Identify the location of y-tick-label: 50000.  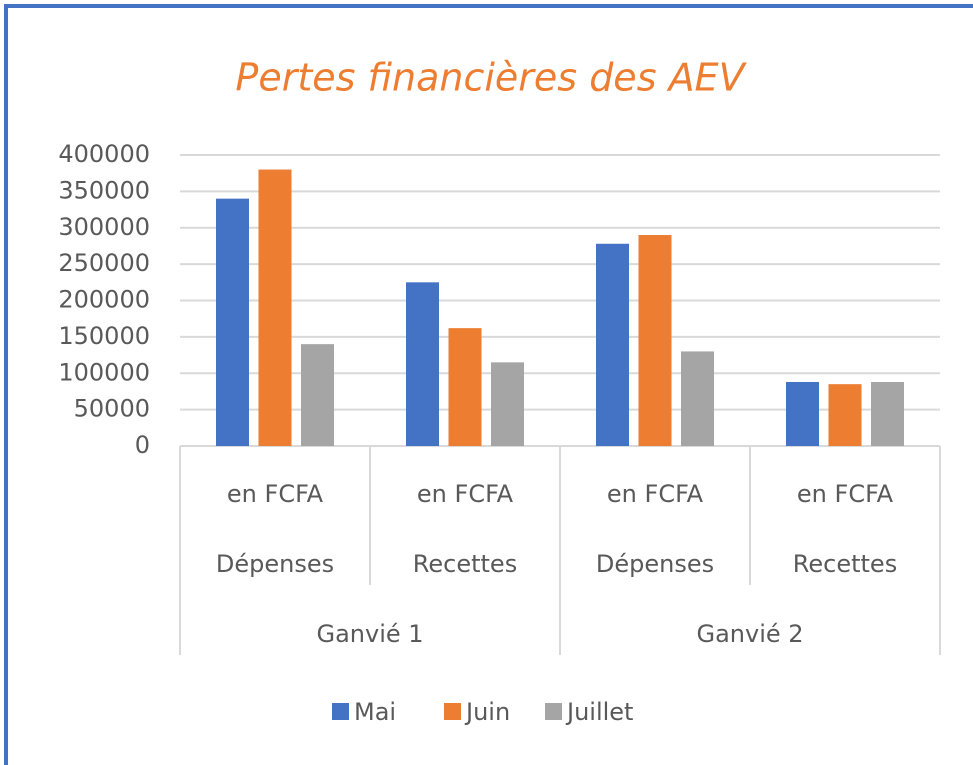
(112, 409).